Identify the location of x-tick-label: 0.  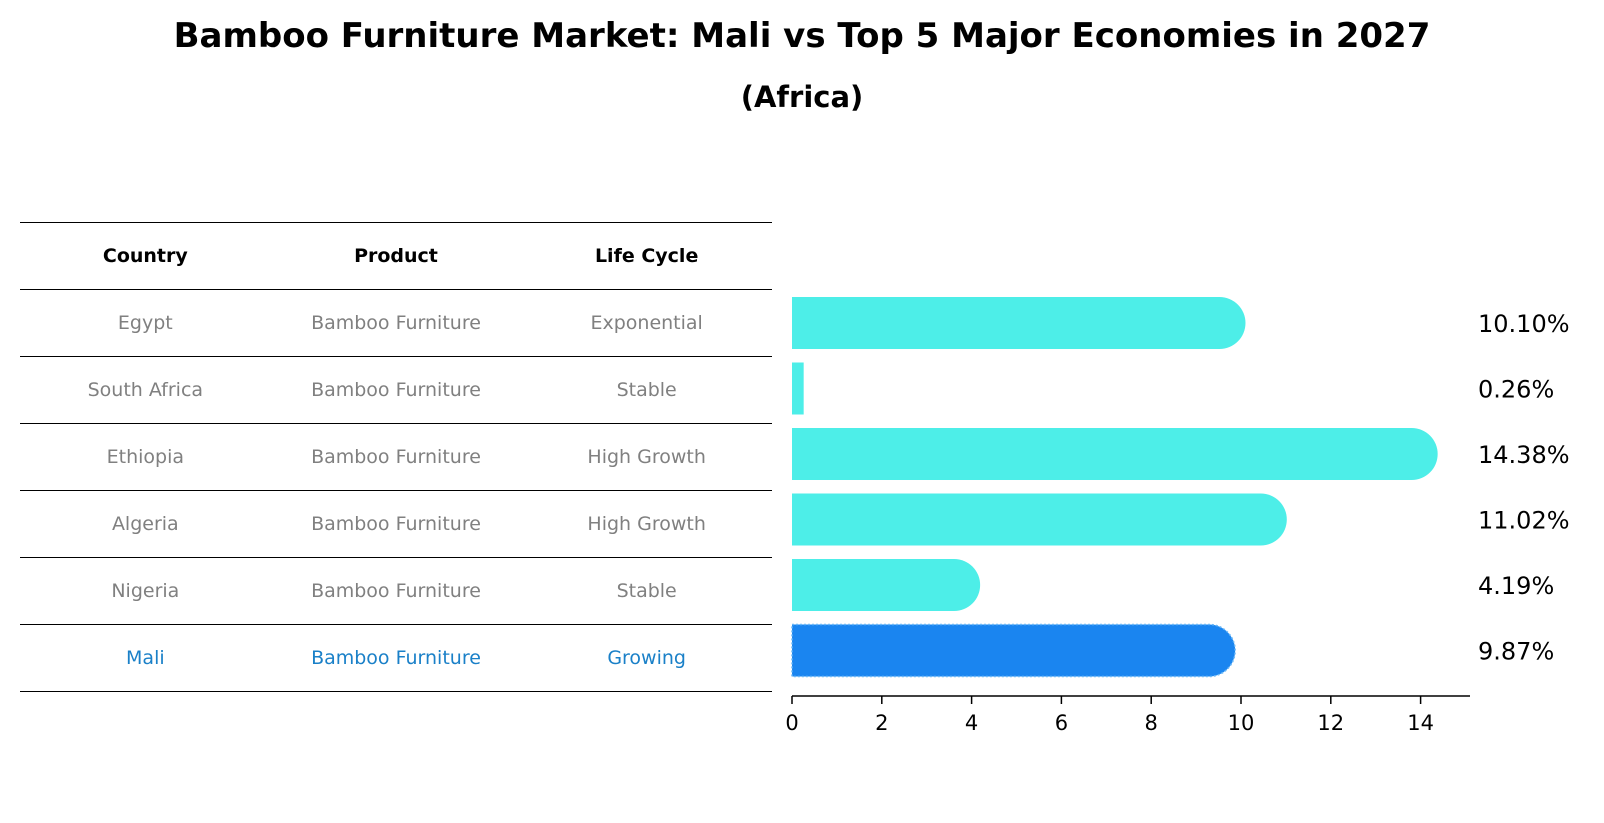
(791, 723).